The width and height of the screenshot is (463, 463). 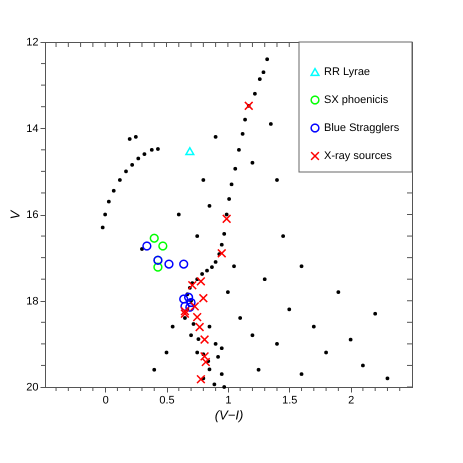 What do you see at coordinates (358, 156) in the screenshot?
I see `legend-label: X-ray sources` at bounding box center [358, 156].